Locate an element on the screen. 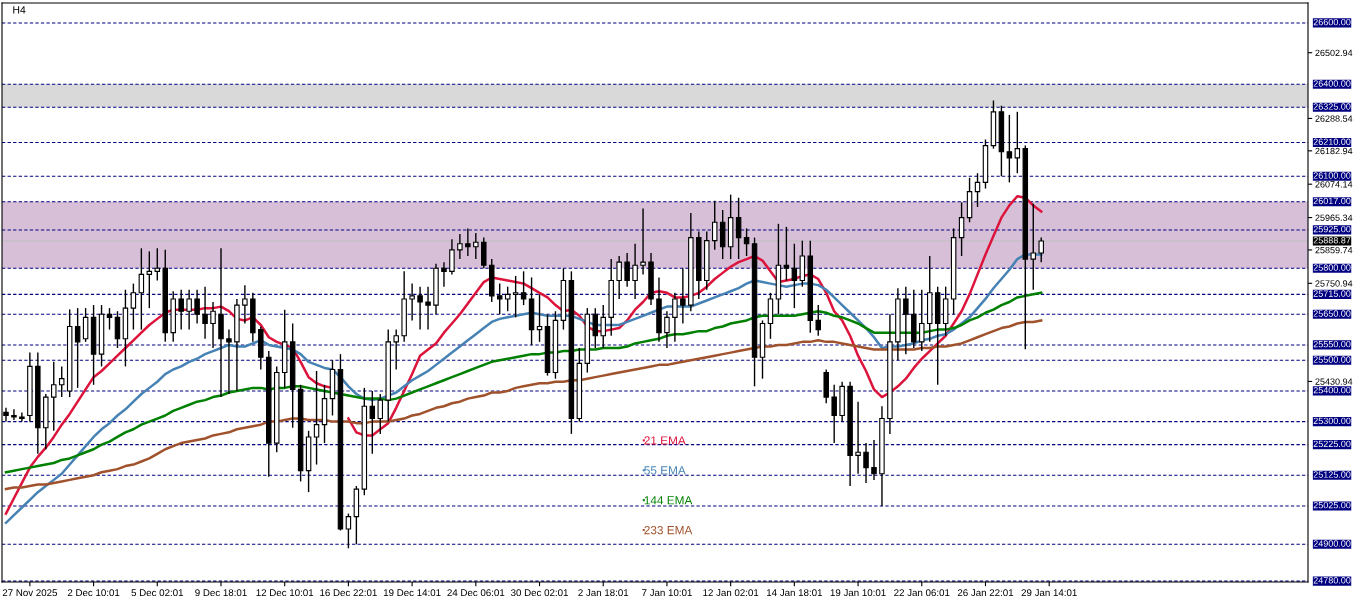 This screenshot has height=603, width=1362. ref-line-label: 25715.00 is located at coordinates (1332, 293).